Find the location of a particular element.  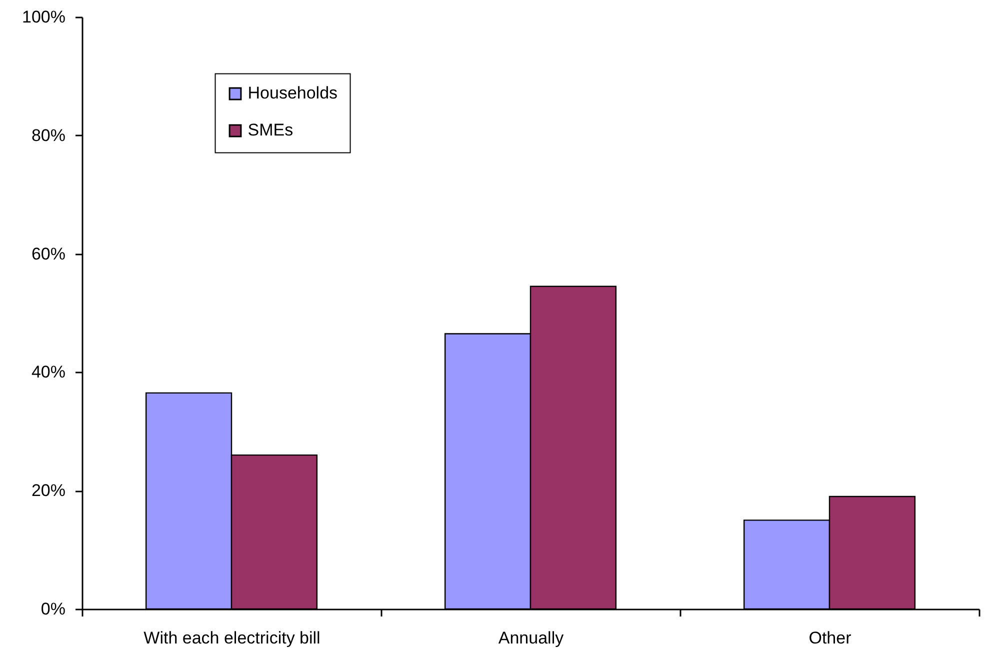

y-tick-label: 0% is located at coordinates (53, 609).